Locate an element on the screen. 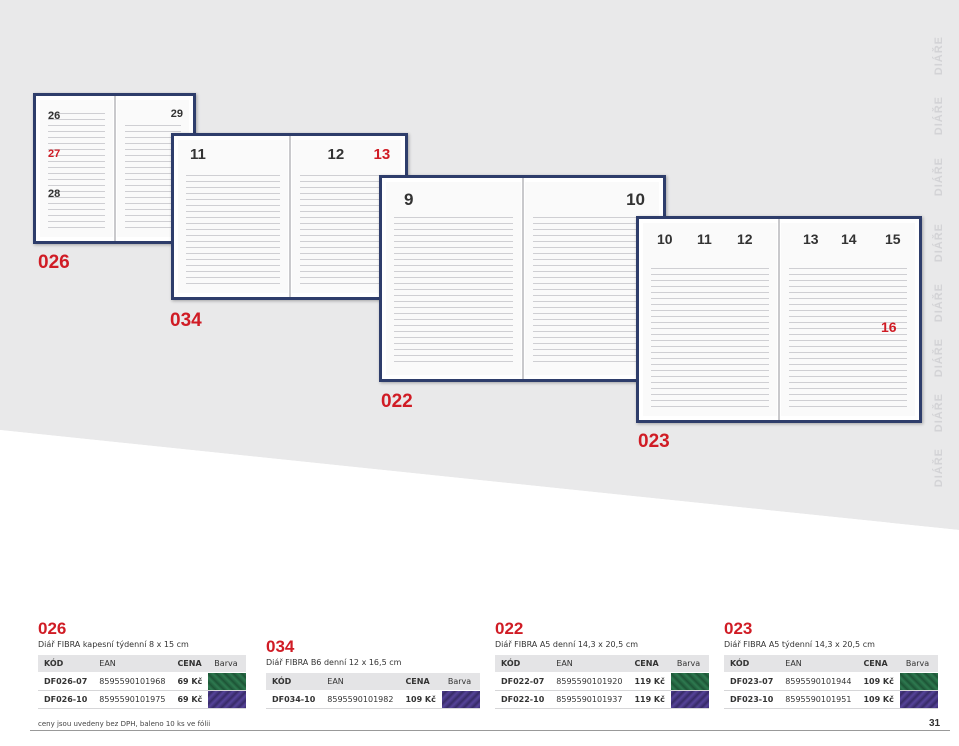 The image size is (959, 746). row-code: DF026-10 is located at coordinates (66, 699).